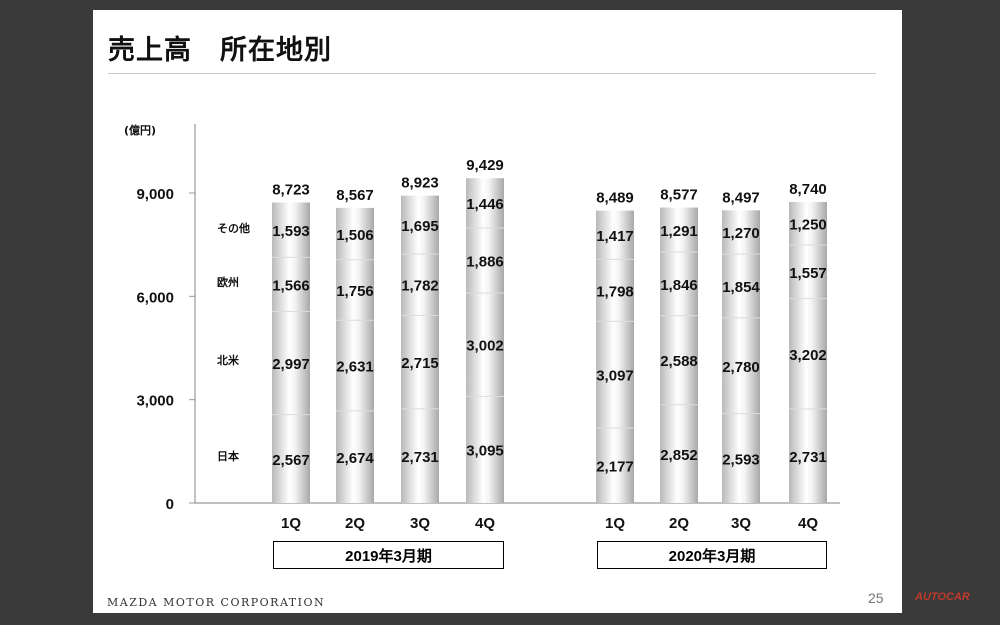 The image size is (1000, 625). What do you see at coordinates (492, 73) in the screenshot?
I see `title-divider` at bounding box center [492, 73].